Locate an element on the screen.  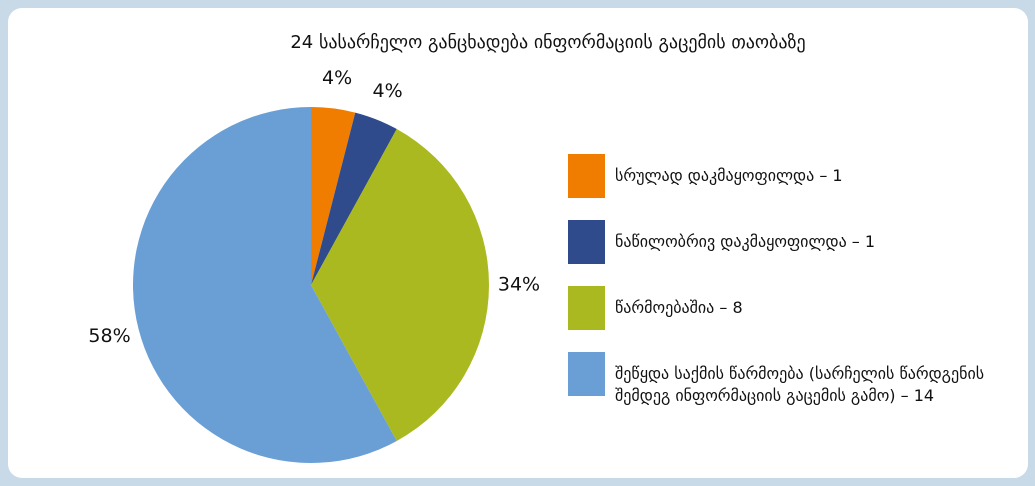
legend-label: სრულად დაკმაყოფილდა – 1 is located at coordinates (729, 175).